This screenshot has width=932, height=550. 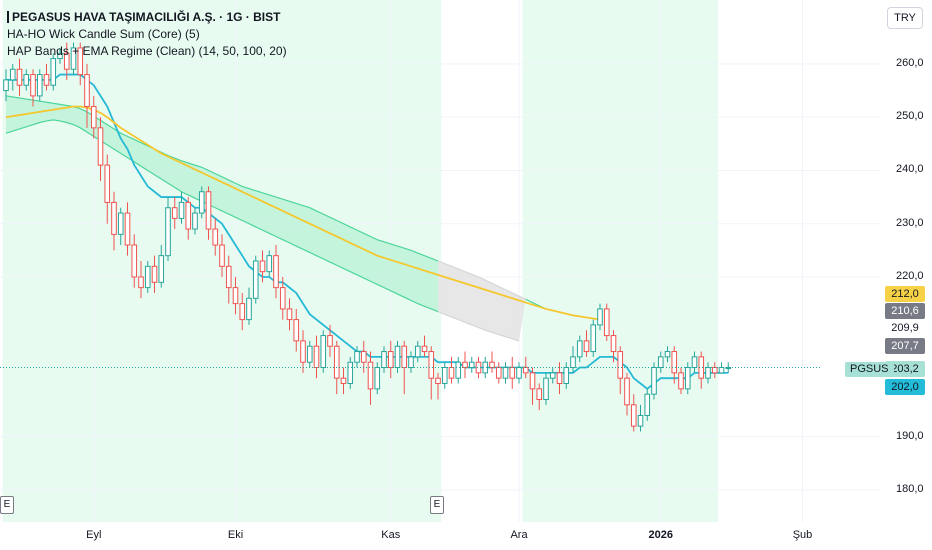 What do you see at coordinates (905, 294) in the screenshot?
I see `price-tag: 212,0` at bounding box center [905, 294].